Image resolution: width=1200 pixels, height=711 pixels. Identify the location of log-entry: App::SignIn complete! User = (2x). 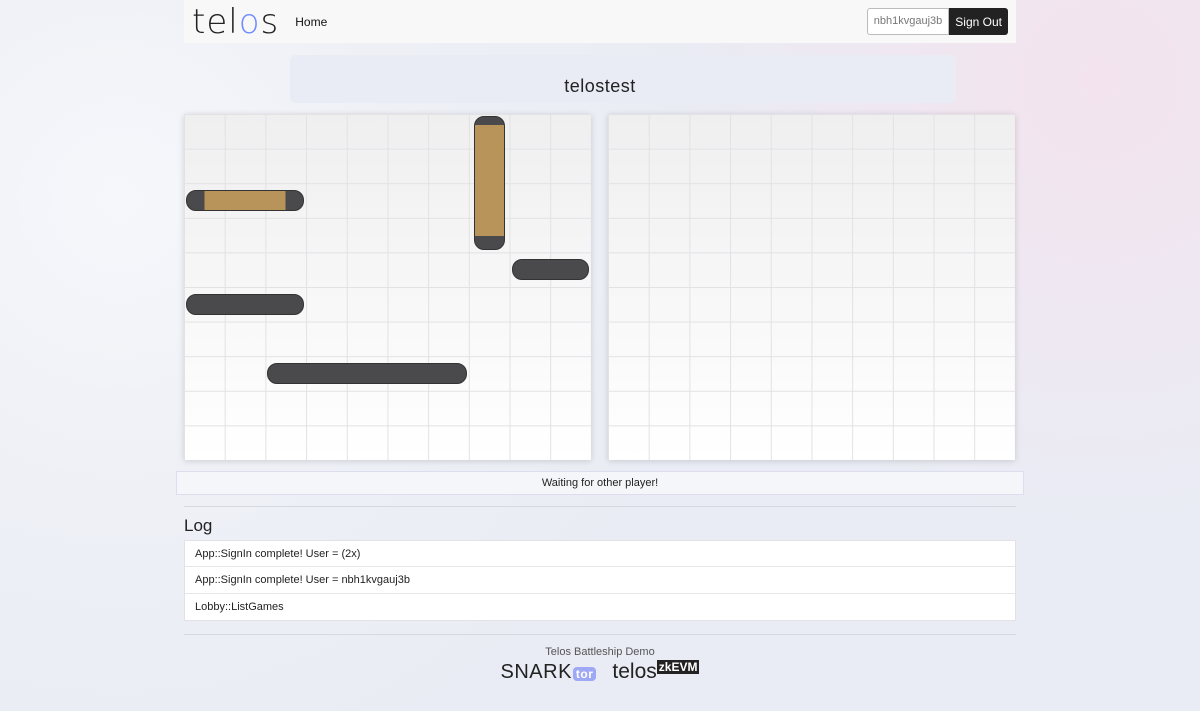
(600, 554).